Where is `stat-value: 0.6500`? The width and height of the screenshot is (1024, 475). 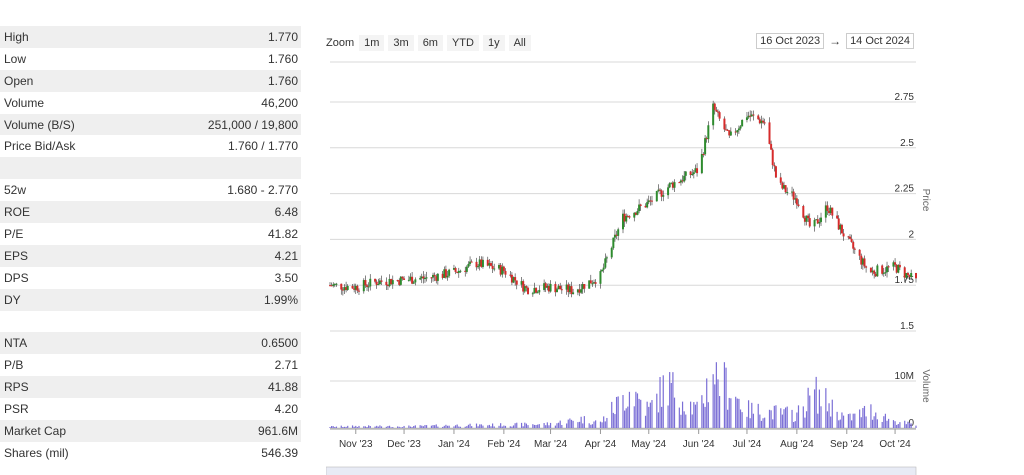
stat-value: 0.6500 is located at coordinates (279, 343).